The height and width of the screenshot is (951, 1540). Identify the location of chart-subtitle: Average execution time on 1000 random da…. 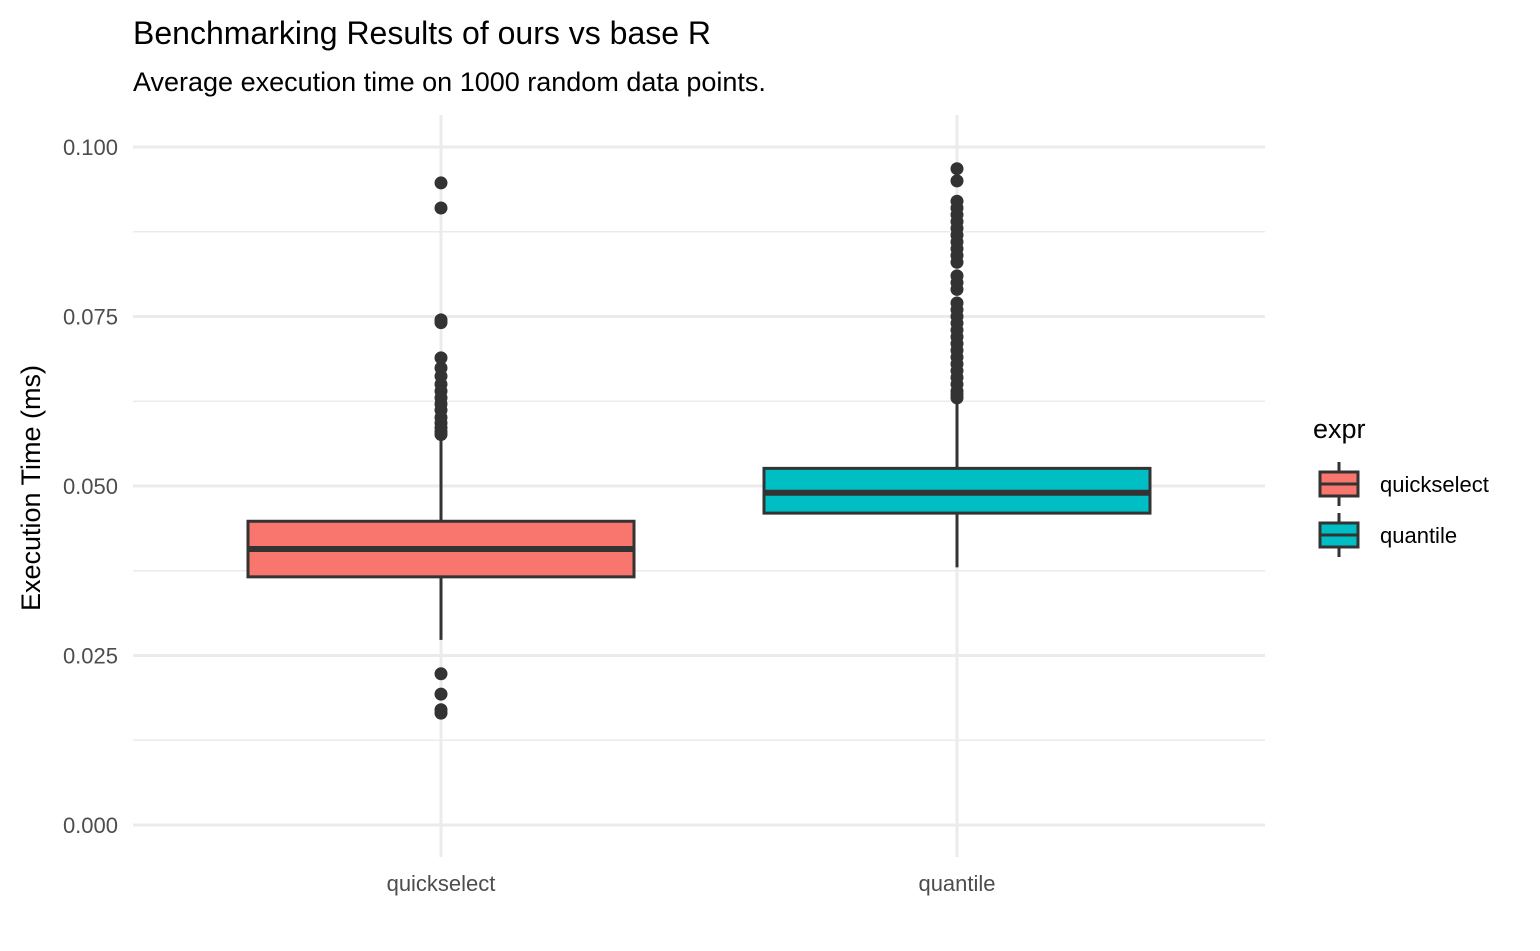
(449, 82).